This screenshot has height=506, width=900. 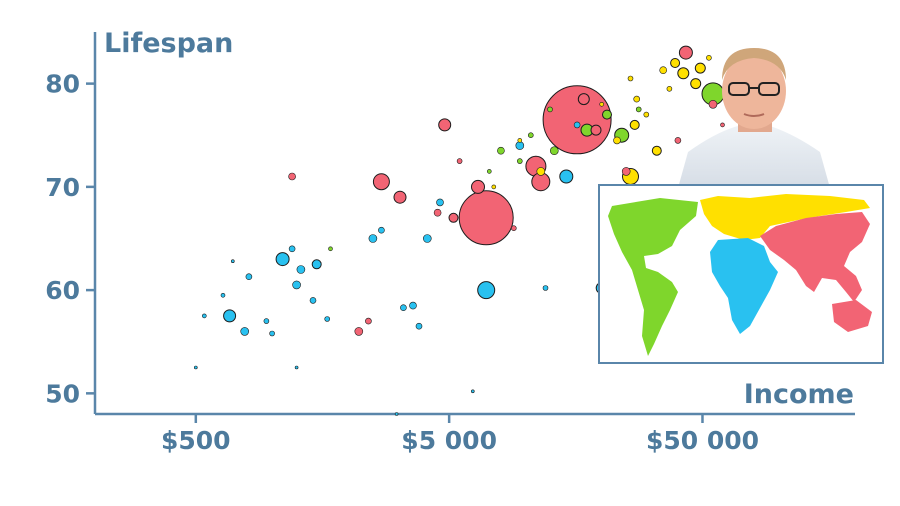 What do you see at coordinates (62, 84) in the screenshot?
I see `y-tick-label: 80` at bounding box center [62, 84].